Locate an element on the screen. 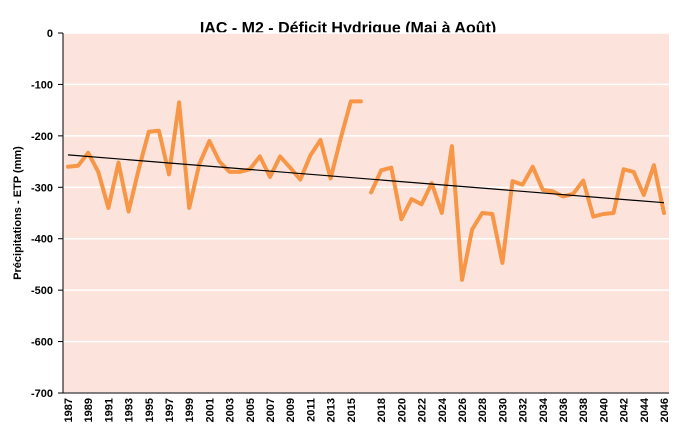  x-tick-label: 2024 is located at coordinates (443, 409).